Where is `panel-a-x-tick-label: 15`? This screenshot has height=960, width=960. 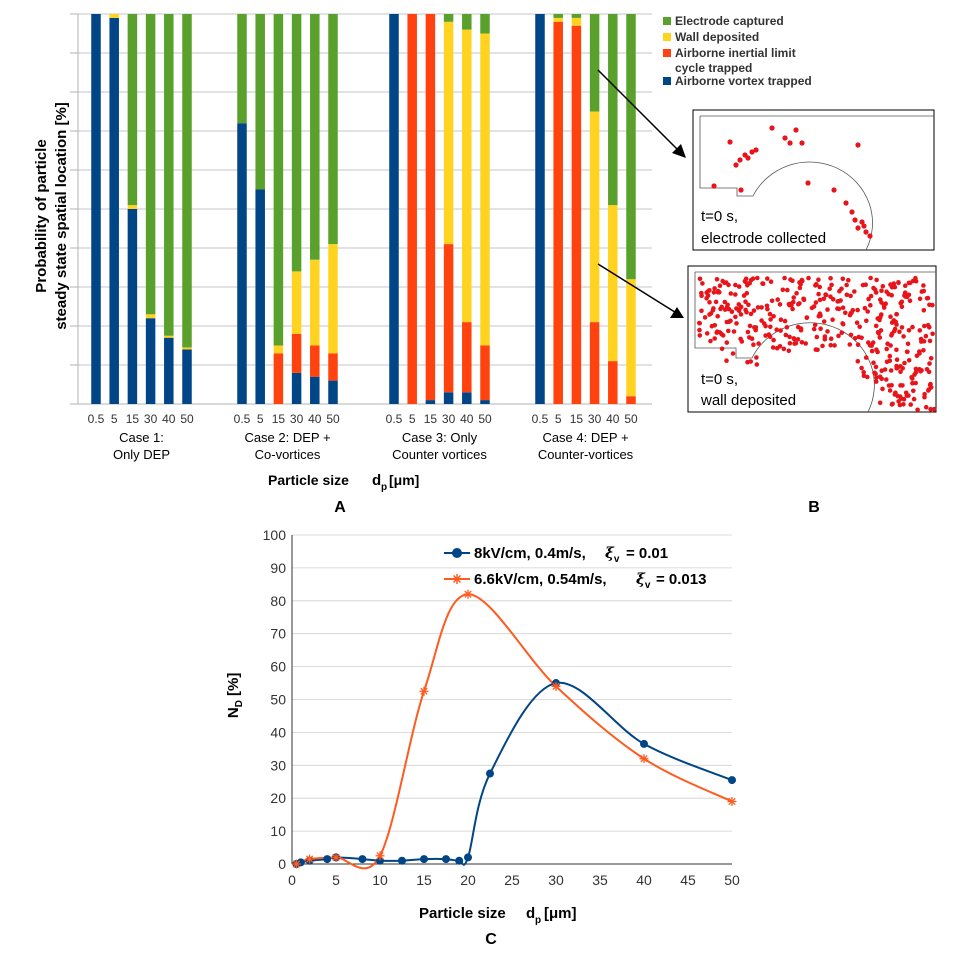 panel-a-x-tick-label: 15 is located at coordinates (431, 419).